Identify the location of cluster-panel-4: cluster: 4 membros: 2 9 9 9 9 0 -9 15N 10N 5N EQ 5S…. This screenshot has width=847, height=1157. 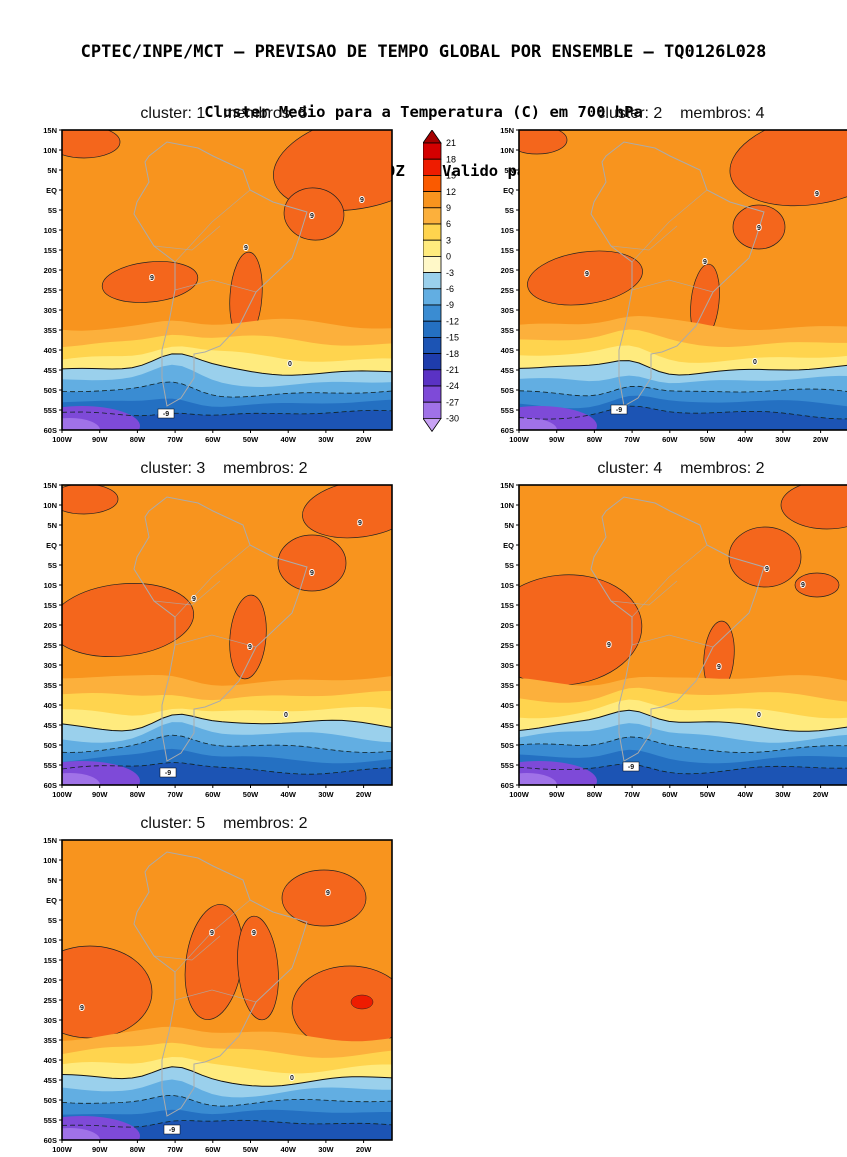
(666, 634).